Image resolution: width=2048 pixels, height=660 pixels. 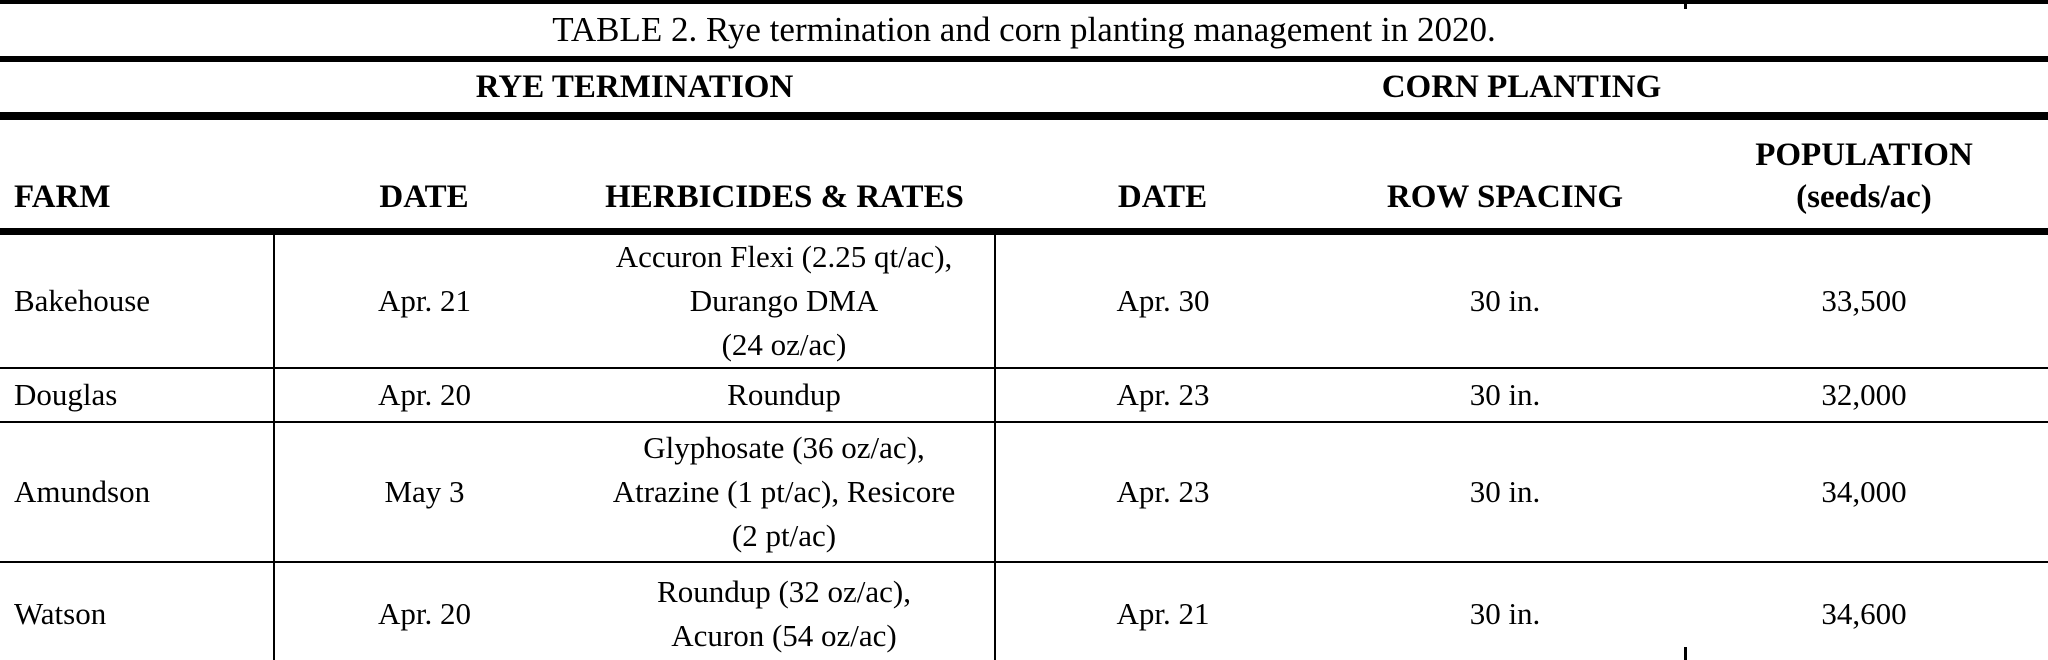 What do you see at coordinates (424, 175) in the screenshot?
I see `col-header-rye-date: DATE` at bounding box center [424, 175].